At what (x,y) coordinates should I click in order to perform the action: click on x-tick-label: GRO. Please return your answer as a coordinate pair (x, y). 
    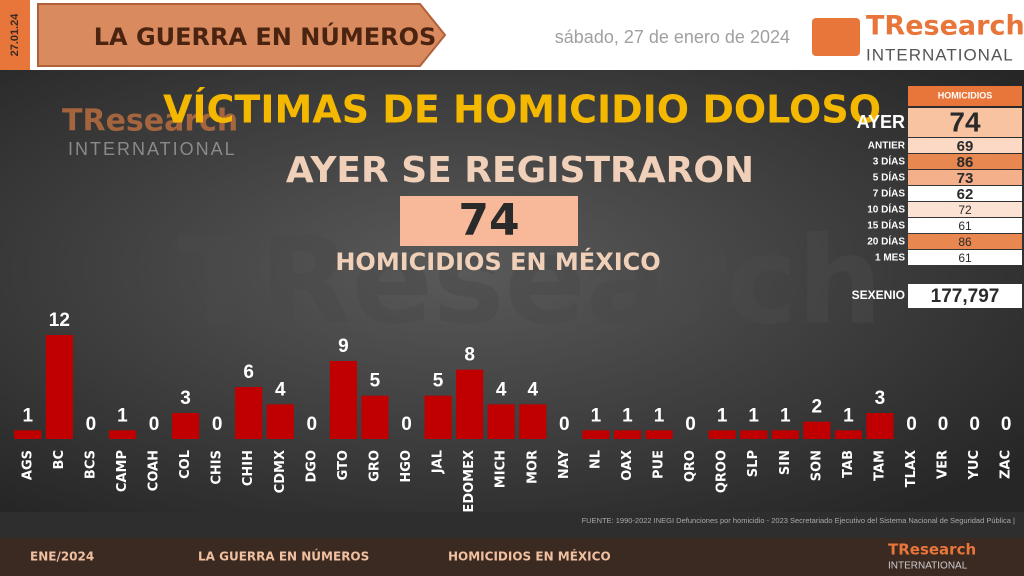
    Looking at the image, I should click on (374, 466).